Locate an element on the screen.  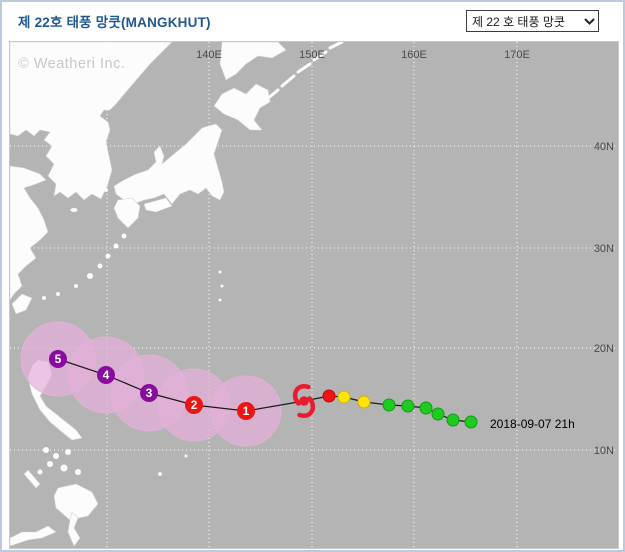
typhoon-select-value: 제 22 호 태풍 망쿳 is located at coordinates (518, 21).